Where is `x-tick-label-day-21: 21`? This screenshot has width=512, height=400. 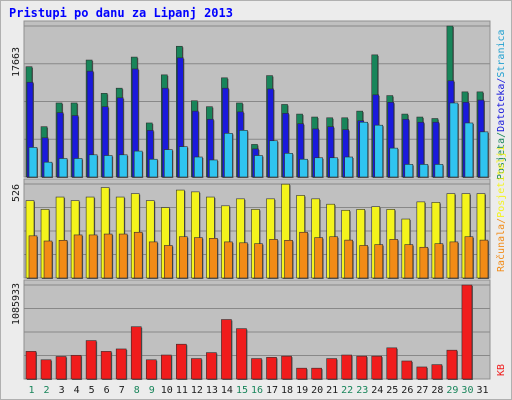 x-tick-label-day-21: 21 is located at coordinates (332, 390).